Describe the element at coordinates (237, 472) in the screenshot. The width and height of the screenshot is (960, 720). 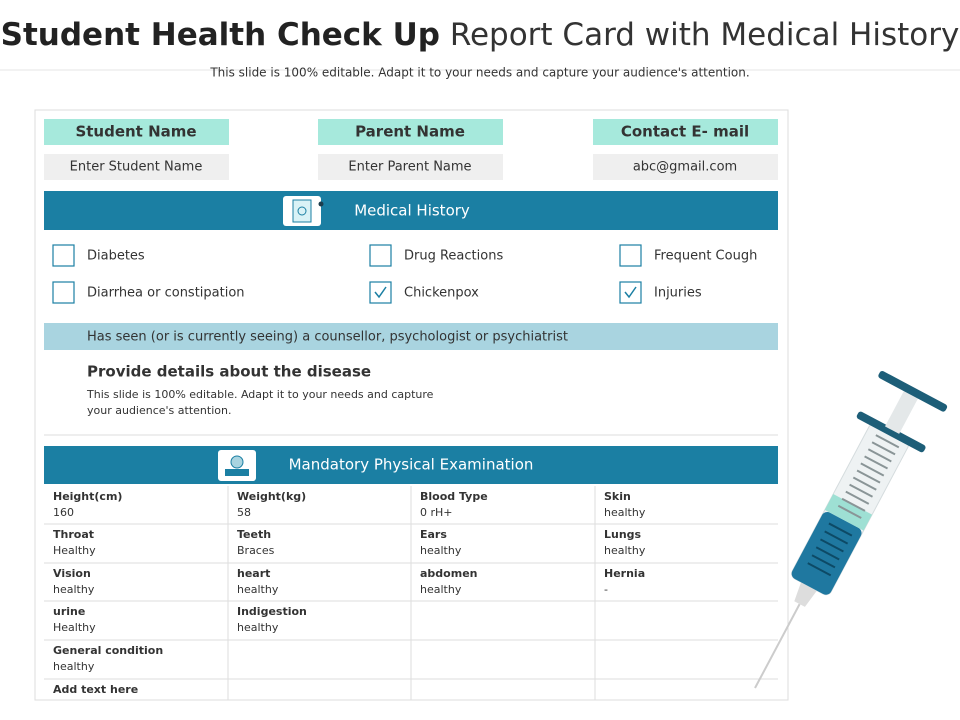
I see `exam-icon-bed` at that location.